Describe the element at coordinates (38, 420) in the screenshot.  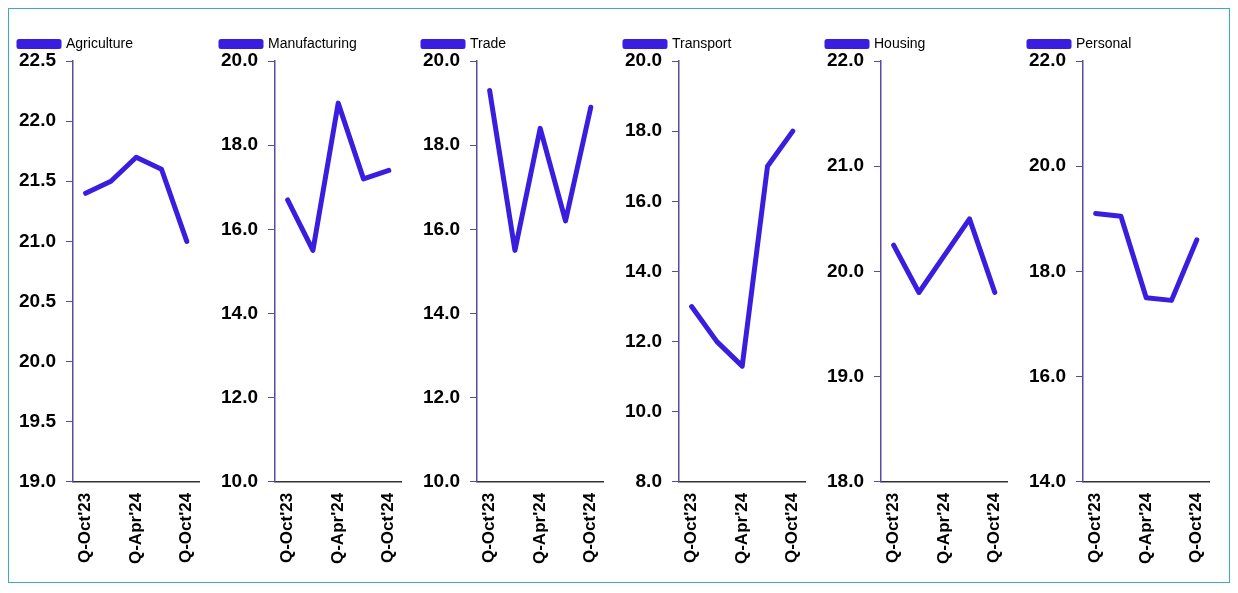
I see `y-tick-label: 19.5` at that location.